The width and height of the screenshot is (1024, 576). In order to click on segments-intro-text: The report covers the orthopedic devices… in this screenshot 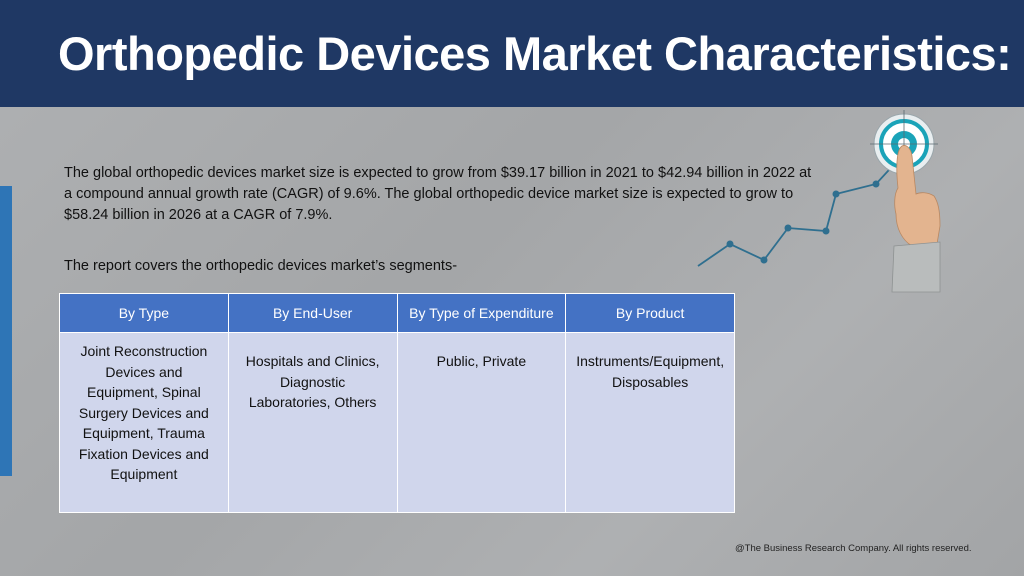, I will do `click(261, 266)`.